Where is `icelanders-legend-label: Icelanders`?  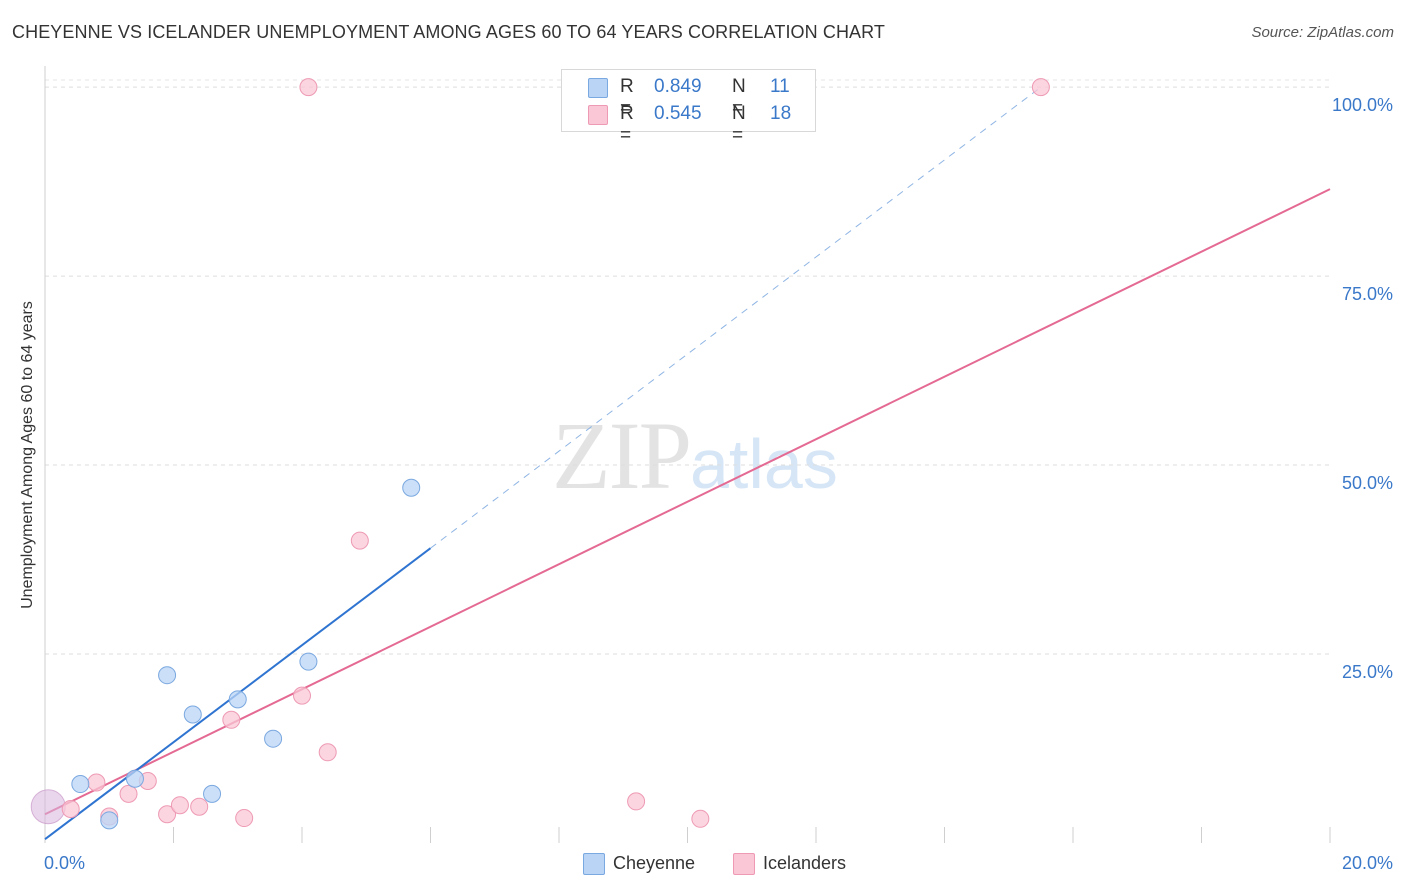 icelanders-legend-label: Icelanders is located at coordinates (805, 863).